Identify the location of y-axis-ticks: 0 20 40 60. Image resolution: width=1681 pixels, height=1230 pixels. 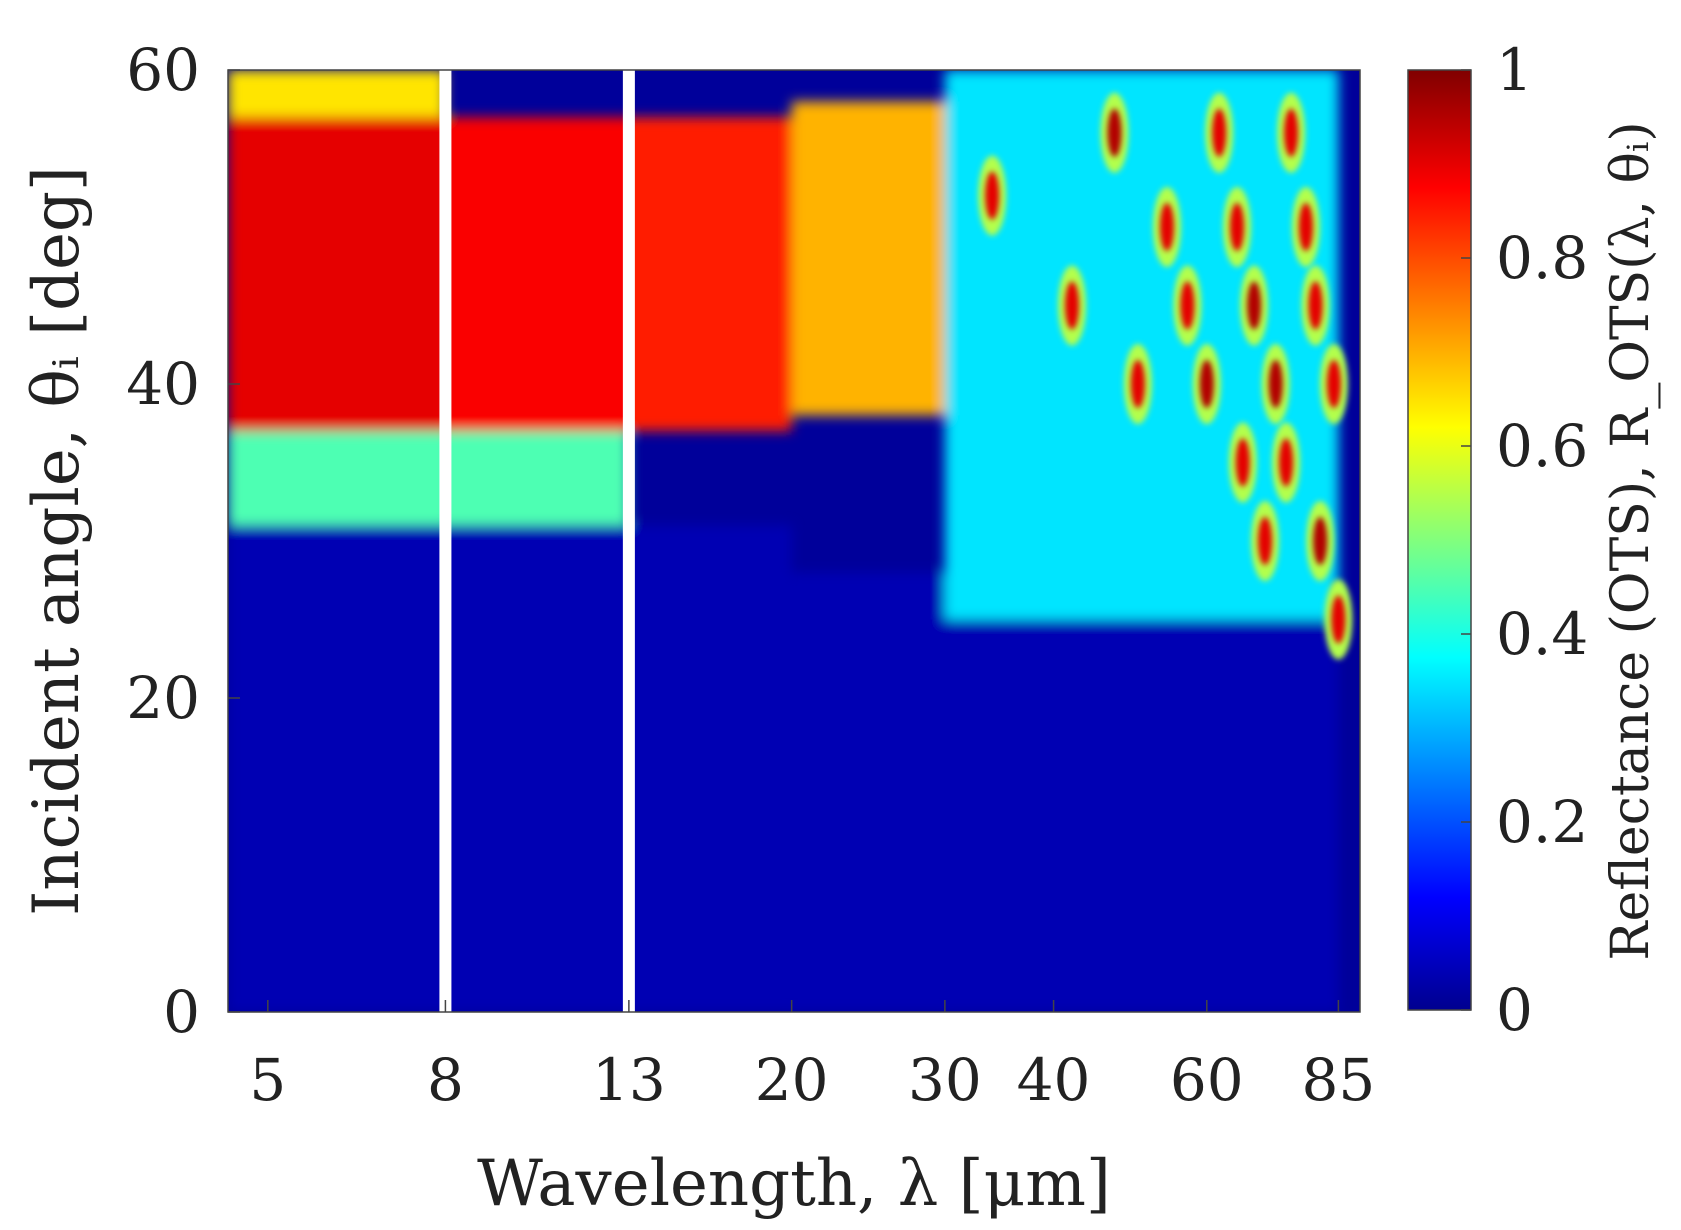
(183, 541).